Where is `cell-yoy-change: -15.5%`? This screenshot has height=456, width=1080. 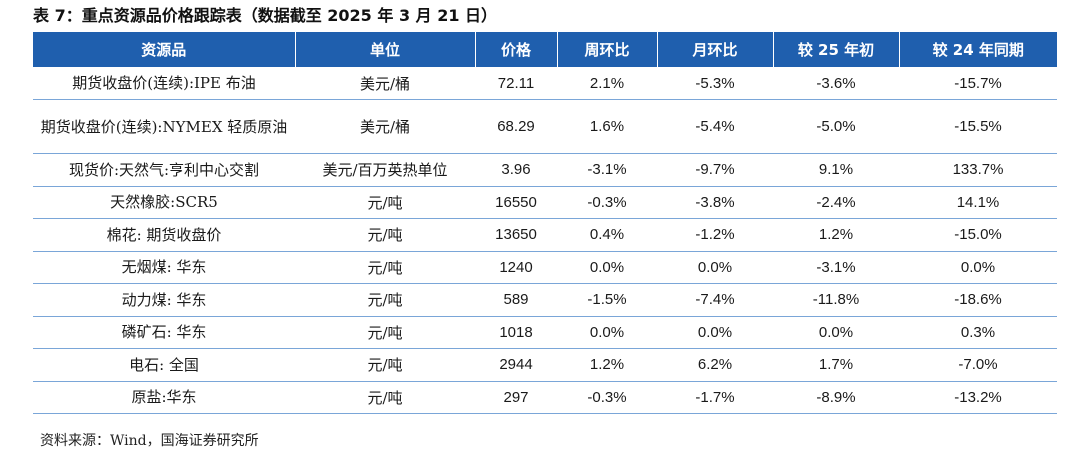
cell-yoy-change: -15.5% is located at coordinates (978, 126).